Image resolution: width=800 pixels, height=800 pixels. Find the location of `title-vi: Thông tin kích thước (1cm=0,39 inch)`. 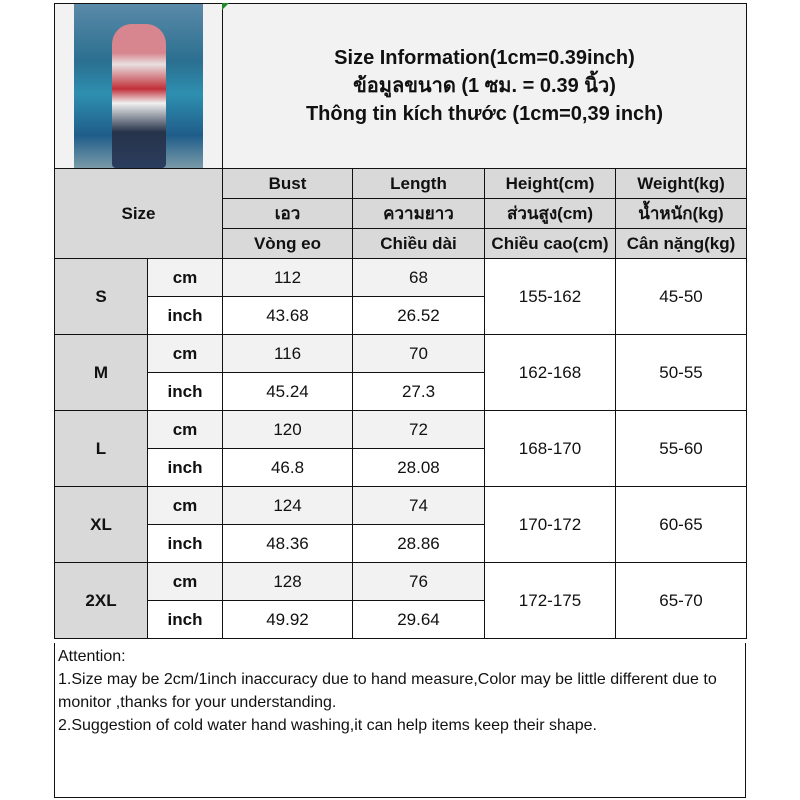

title-vi: Thông tin kích thước (1cm=0,39 inch) is located at coordinates (484, 114).